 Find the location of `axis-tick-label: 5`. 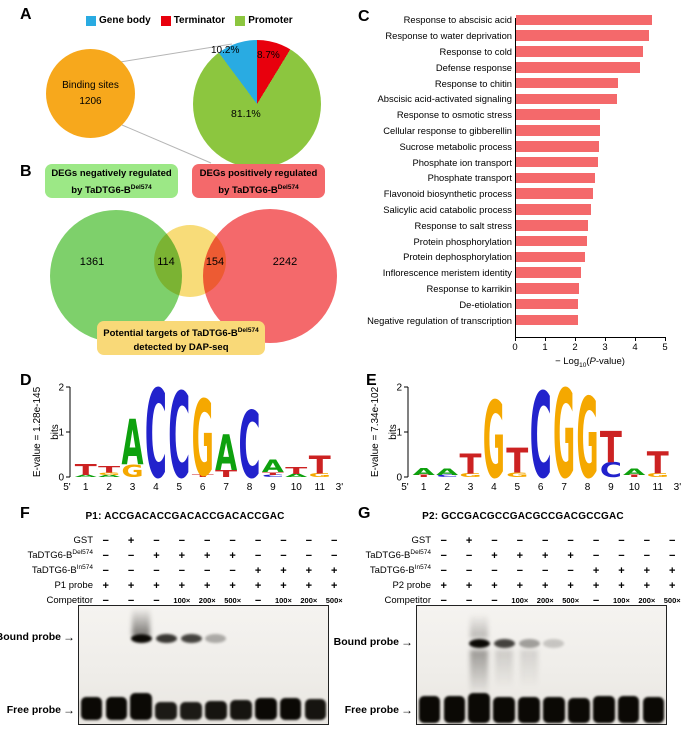

axis-tick-label: 5 is located at coordinates (665, 347).